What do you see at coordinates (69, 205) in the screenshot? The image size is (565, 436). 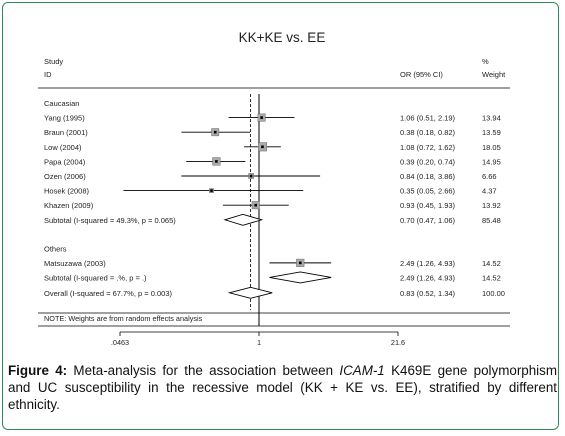 I see `study-label: Khazen (2009)` at bounding box center [69, 205].